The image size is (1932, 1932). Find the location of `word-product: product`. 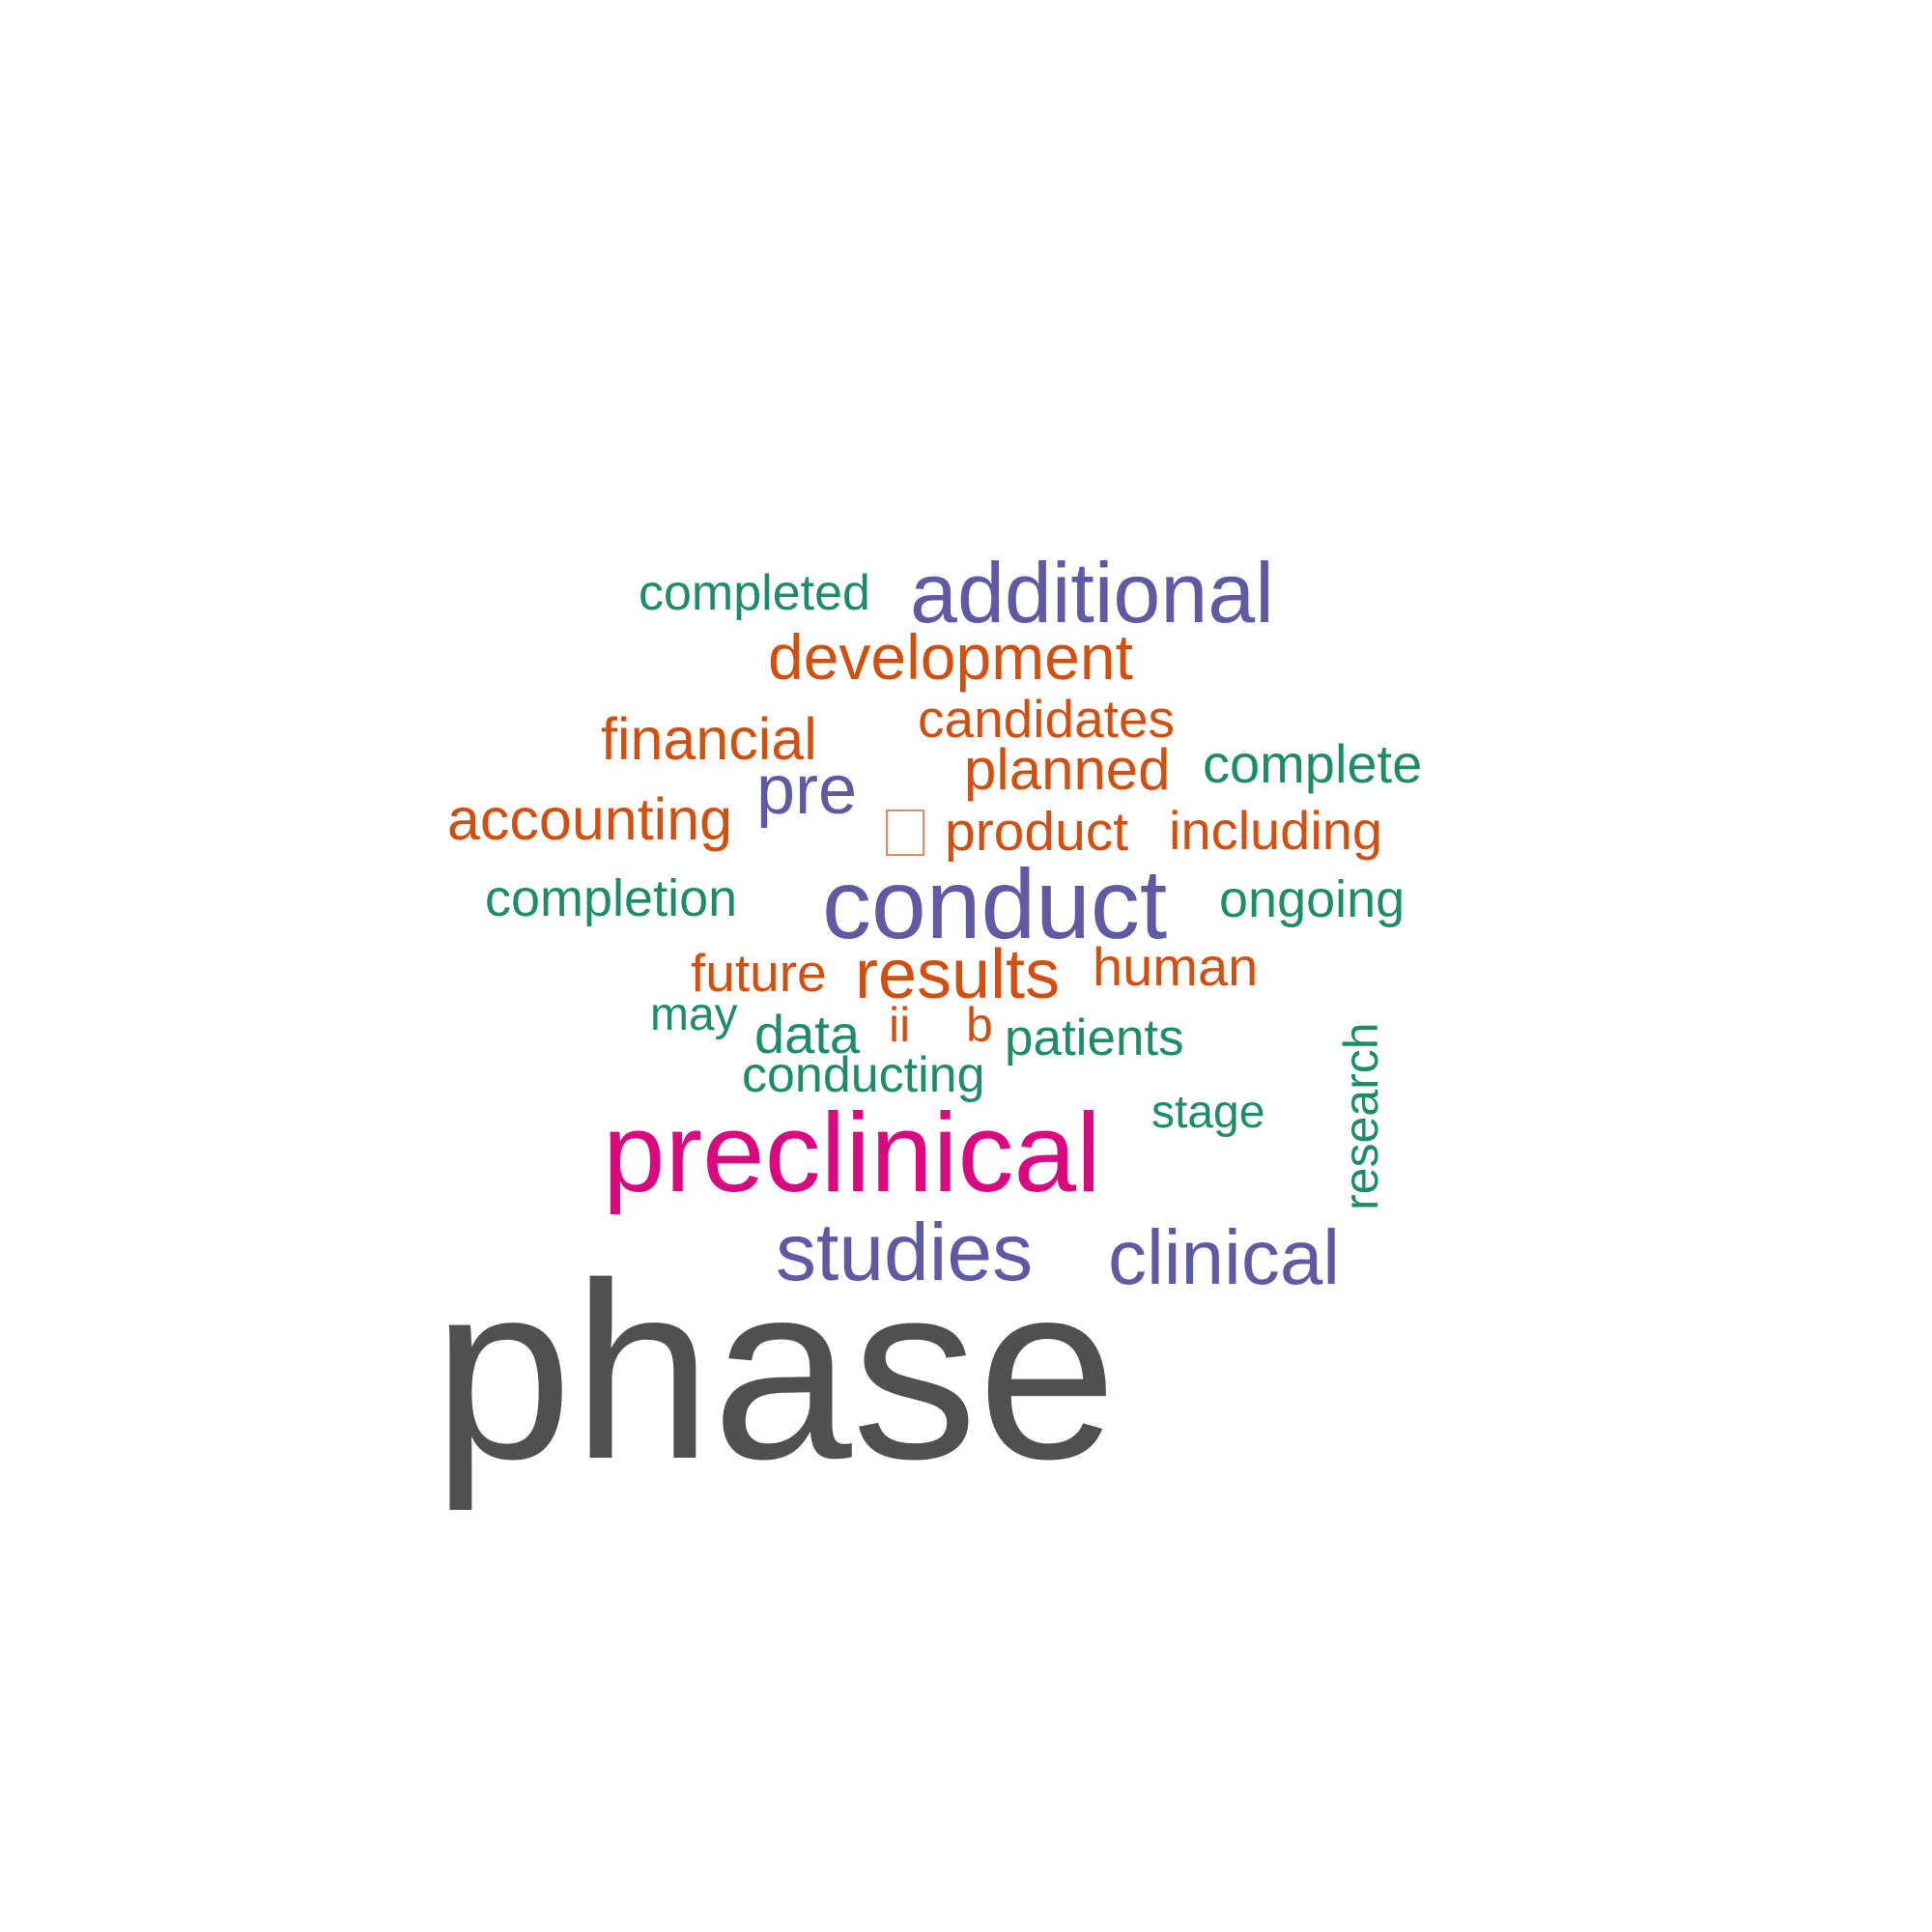

word-product: product is located at coordinates (1037, 832).